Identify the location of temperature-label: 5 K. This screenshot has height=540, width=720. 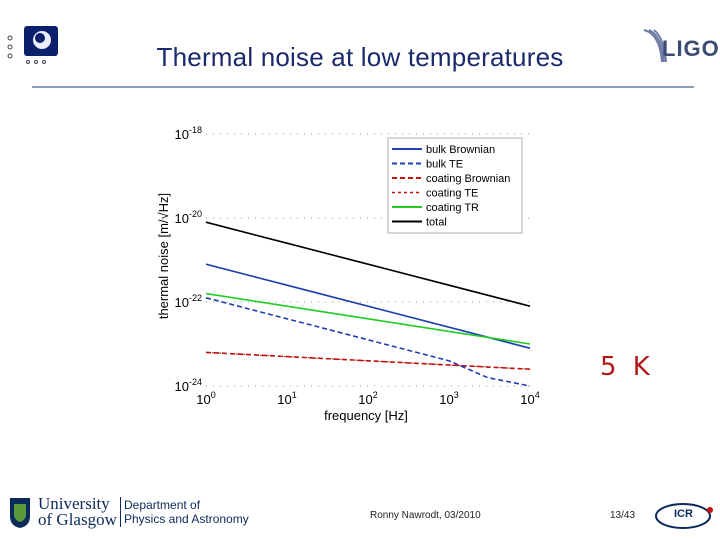
(627, 367).